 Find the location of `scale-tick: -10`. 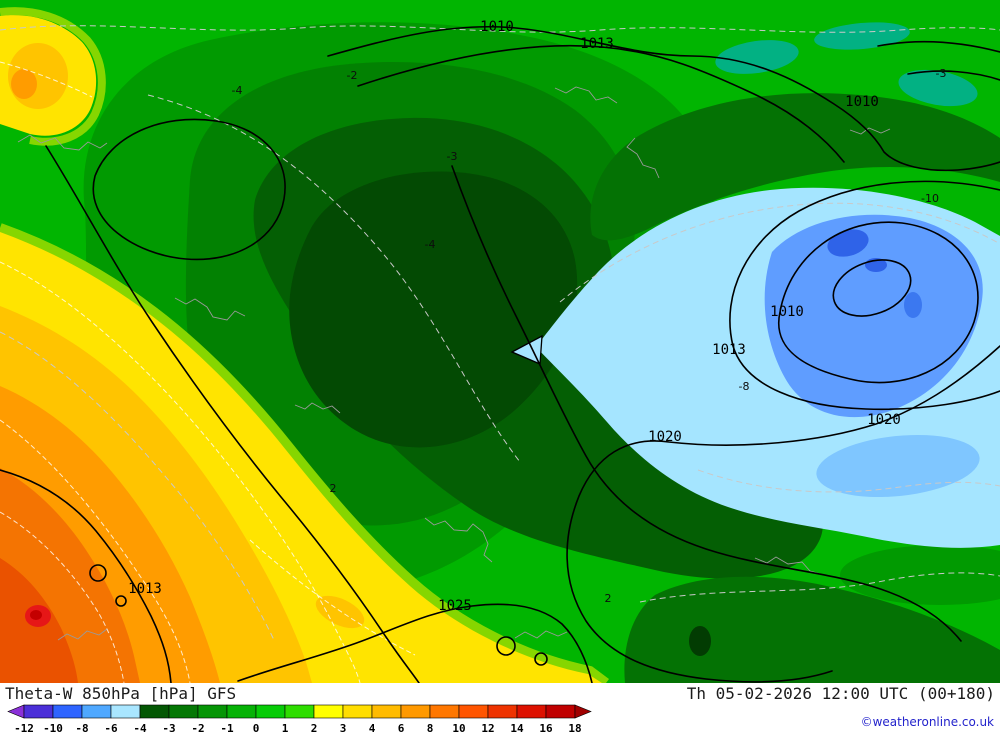

scale-tick: -10 is located at coordinates (53, 727).